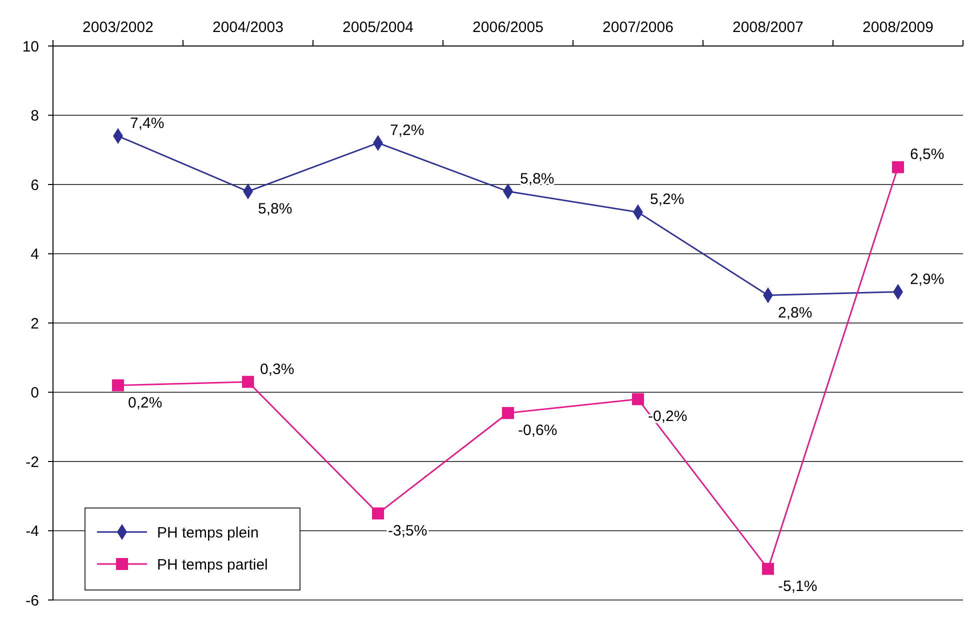  Describe the element at coordinates (147, 123) in the screenshot. I see `data-label: 7,4%` at that location.